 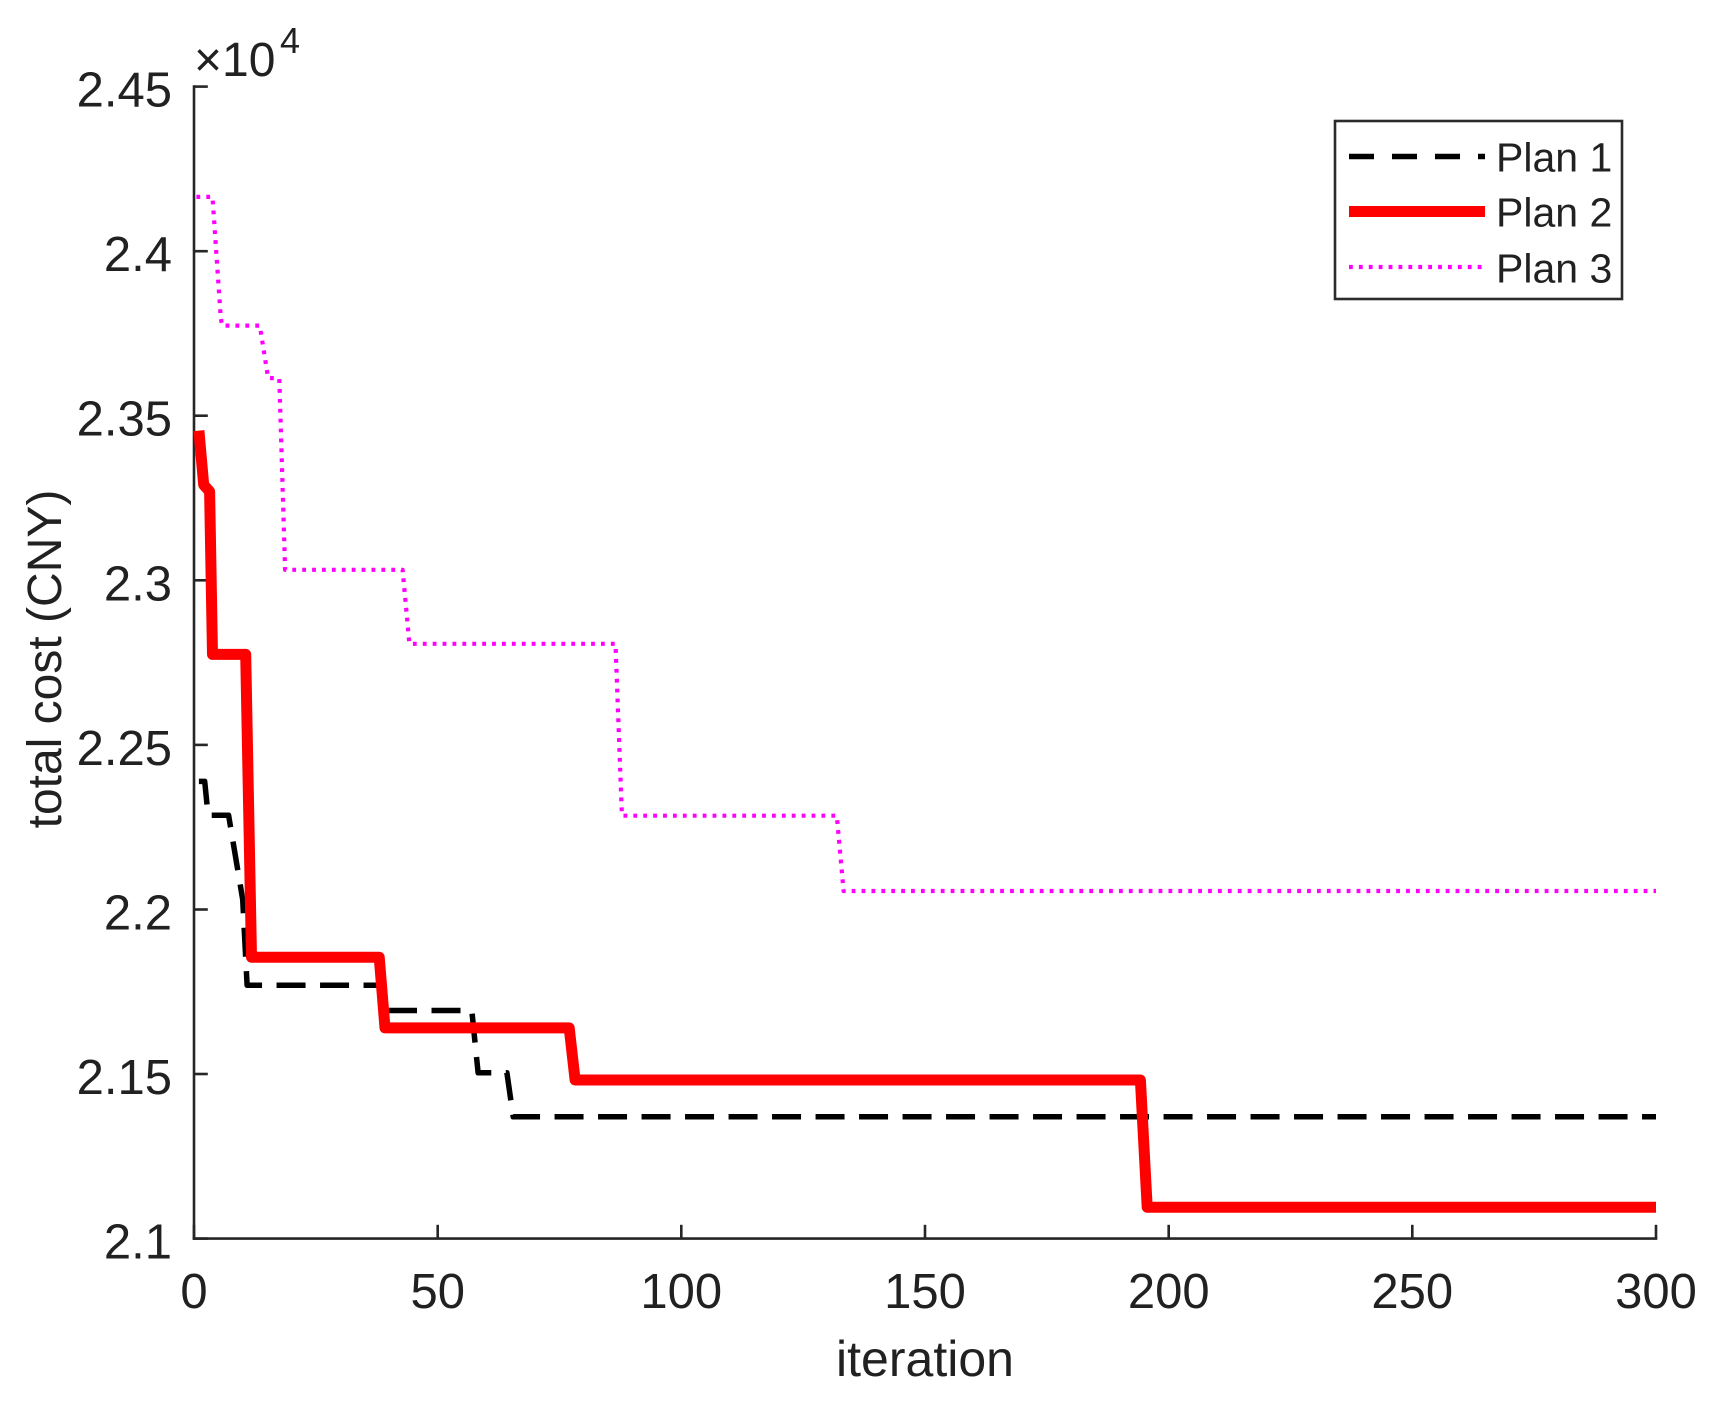 What do you see at coordinates (45, 659) in the screenshot?
I see `svg-text: total cost (CNY)` at bounding box center [45, 659].